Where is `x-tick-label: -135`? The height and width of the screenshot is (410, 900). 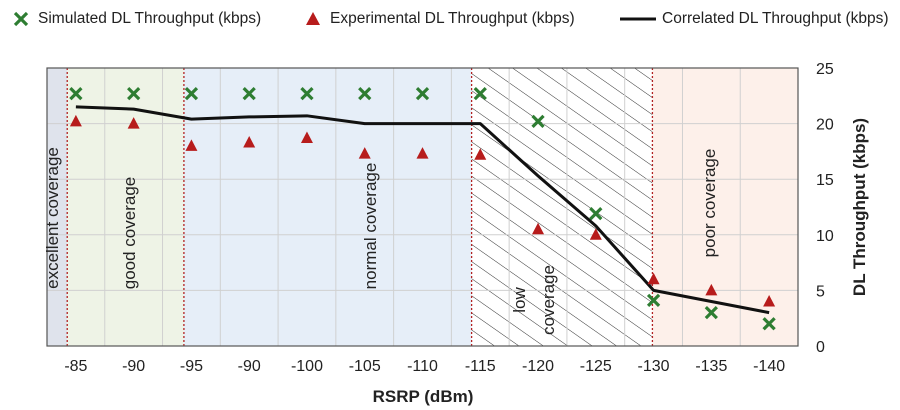 x-tick-label: -135 is located at coordinates (711, 366).